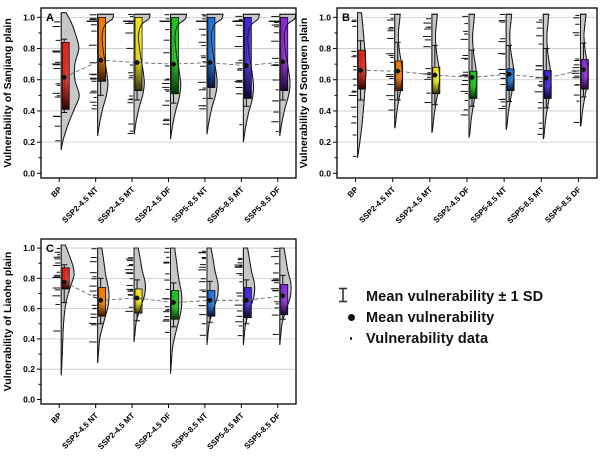 The width and height of the screenshot is (600, 473). I want to click on x-tick-label: SSP5-8.5 MT, so click(525, 205).